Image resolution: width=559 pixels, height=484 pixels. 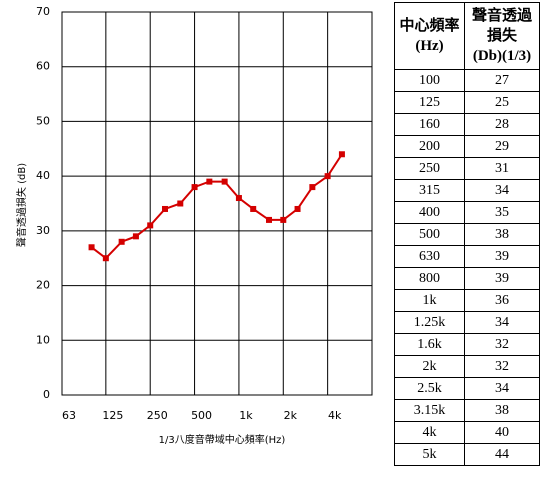 I want to click on table-row: 500 38, so click(x=467, y=234).